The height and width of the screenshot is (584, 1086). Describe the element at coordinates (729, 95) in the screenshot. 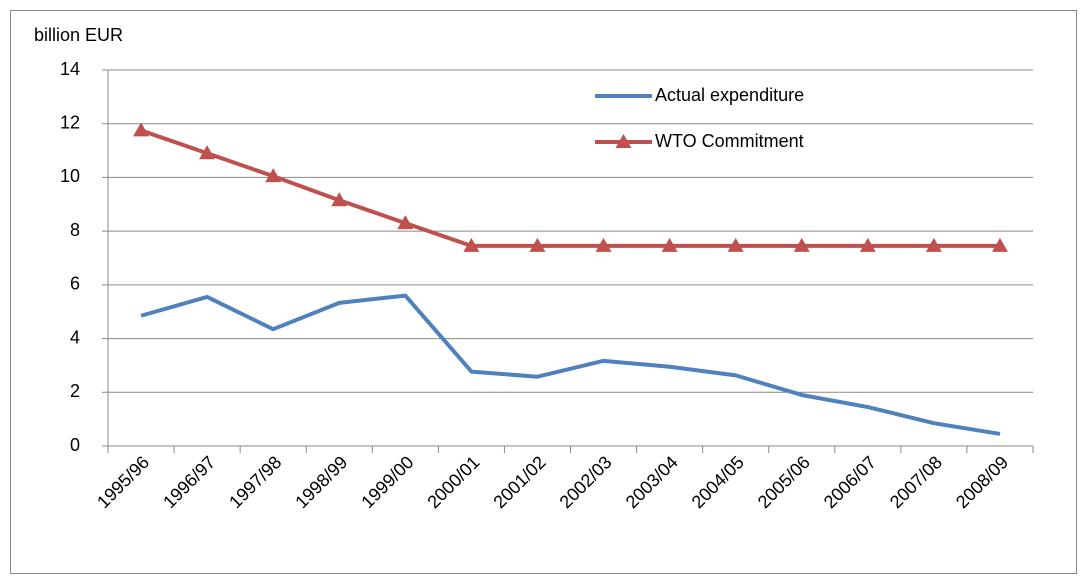

I see `legend-label: Actual expenditure` at that location.